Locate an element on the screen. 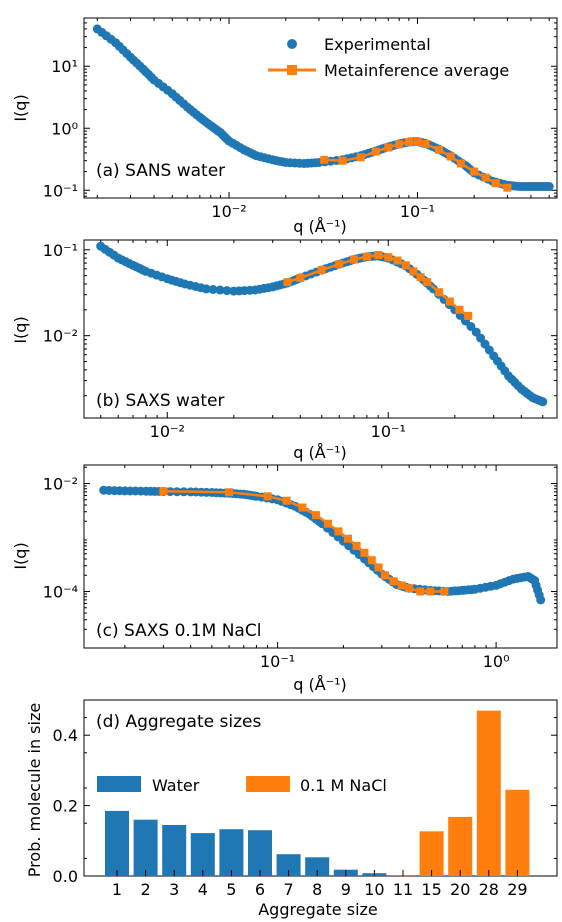 Image resolution: width=562 pixels, height=922 pixels. x-axis-label: Aggregate size is located at coordinates (318, 909).